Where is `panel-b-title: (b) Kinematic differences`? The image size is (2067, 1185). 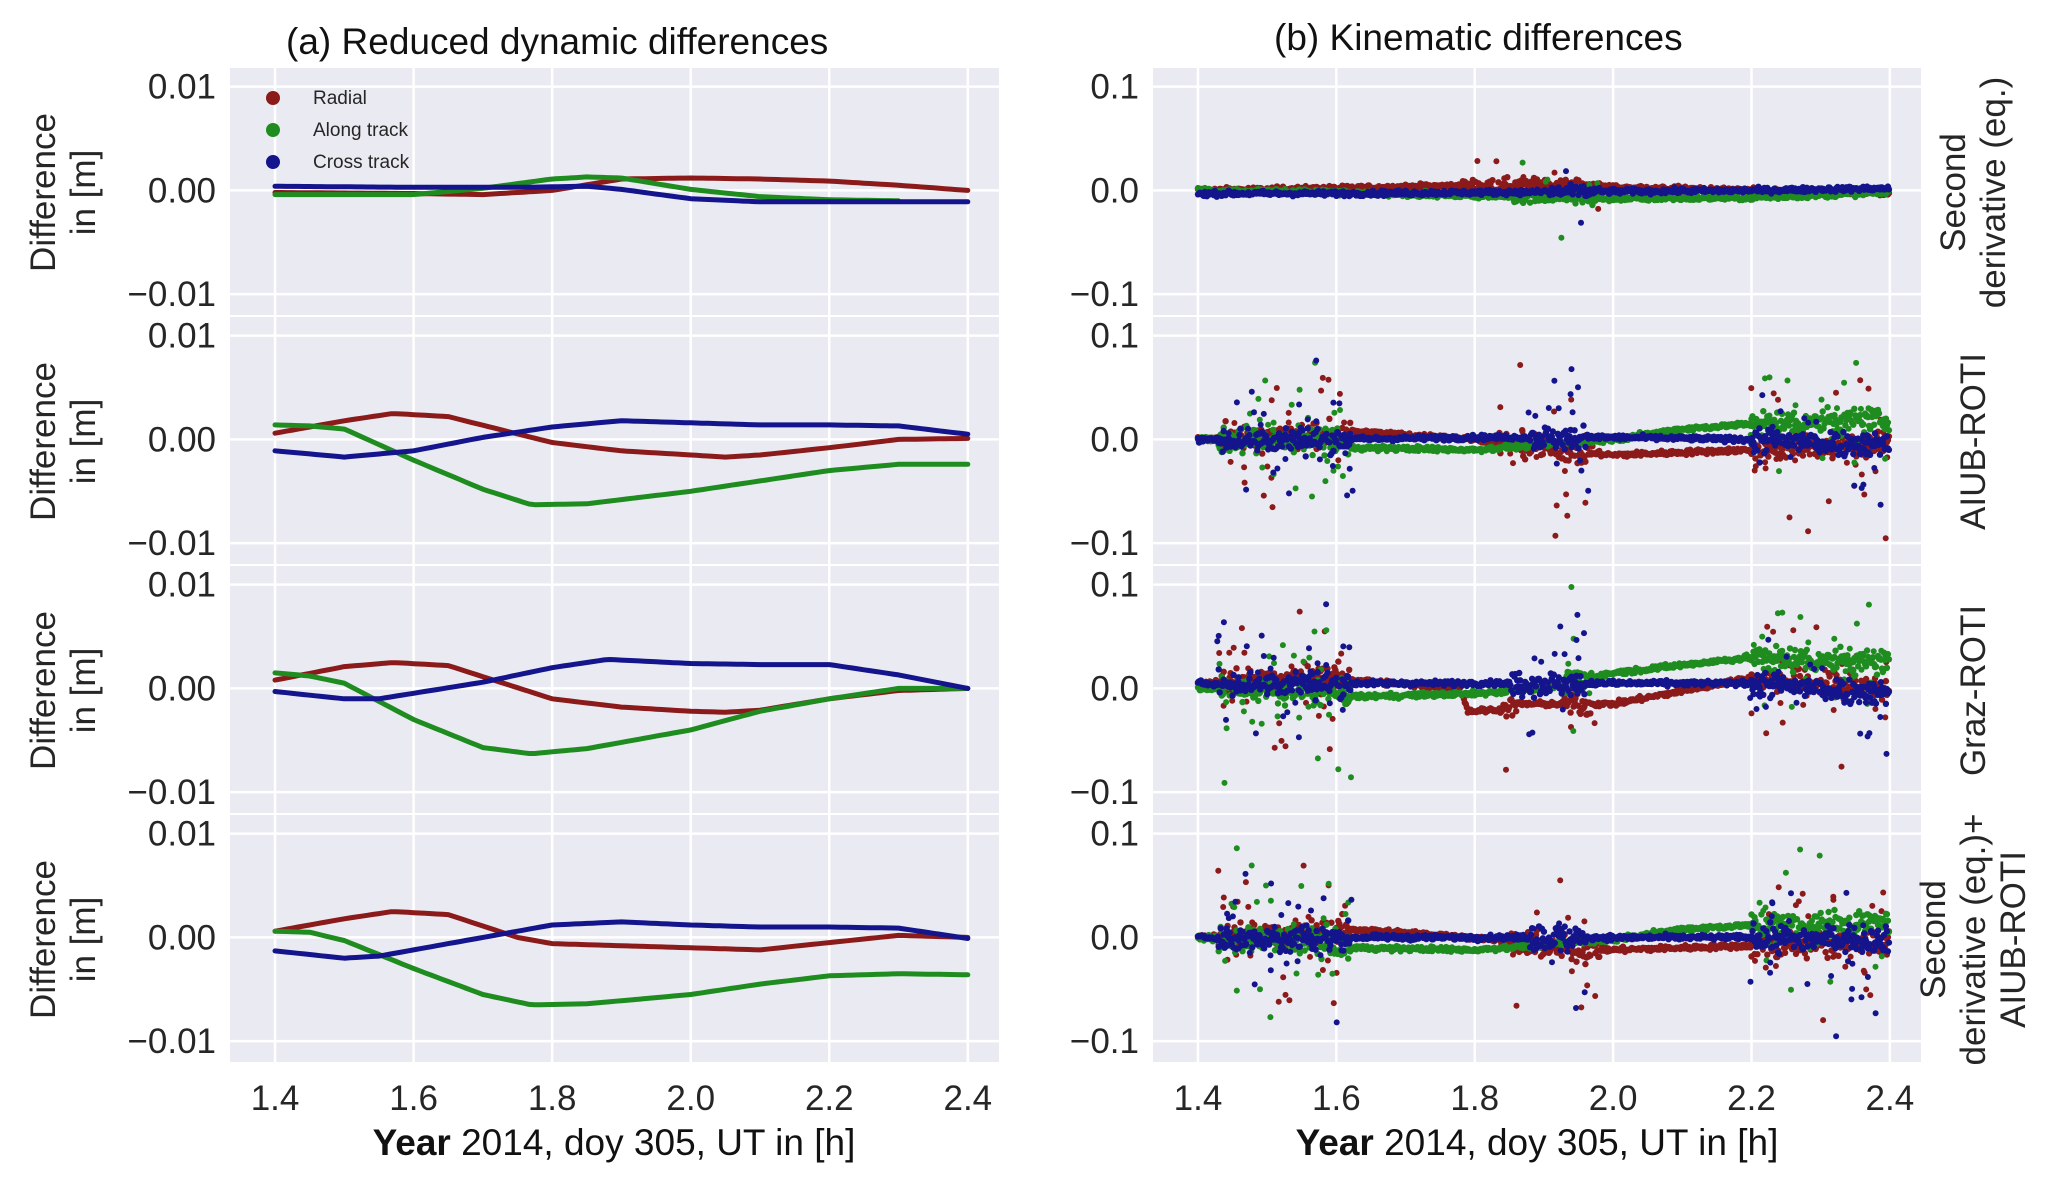
panel-b-title: (b) Kinematic differences is located at coordinates (1478, 37).